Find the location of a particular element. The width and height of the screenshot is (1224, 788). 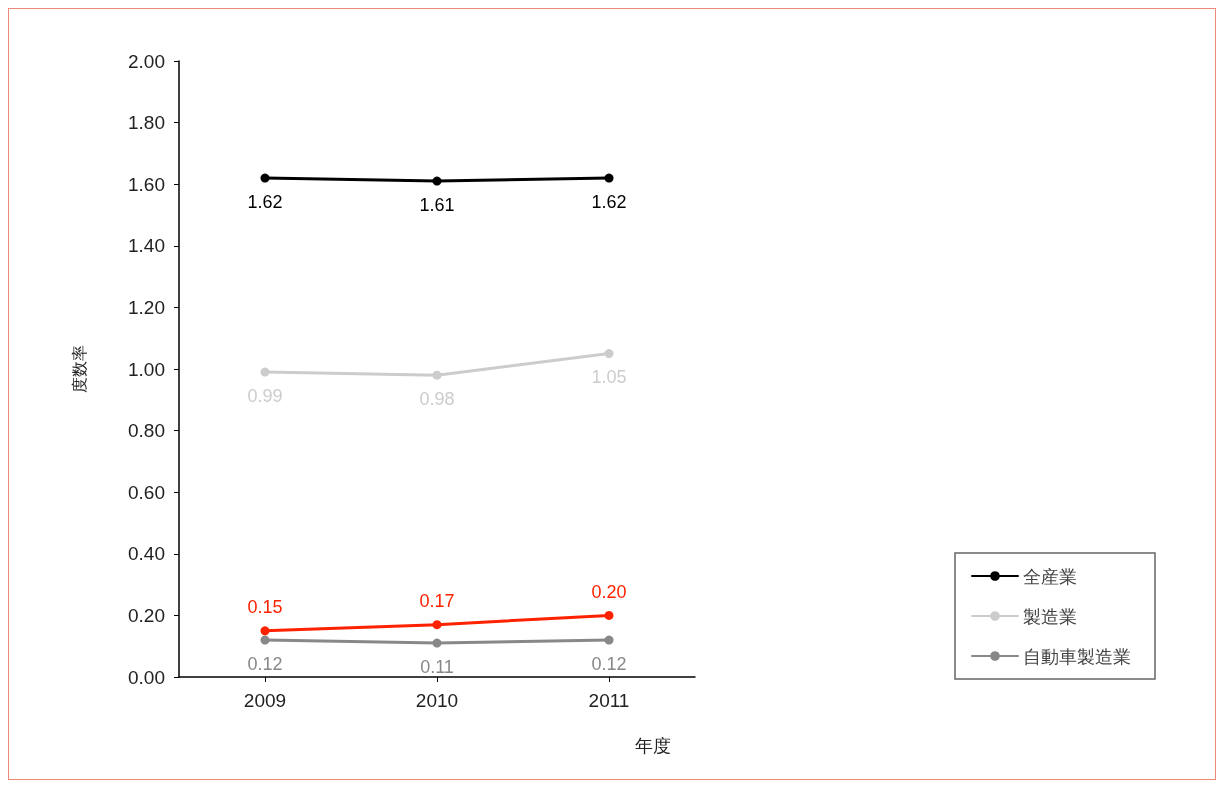

y-tick-label: 1.80 is located at coordinates (146, 123).